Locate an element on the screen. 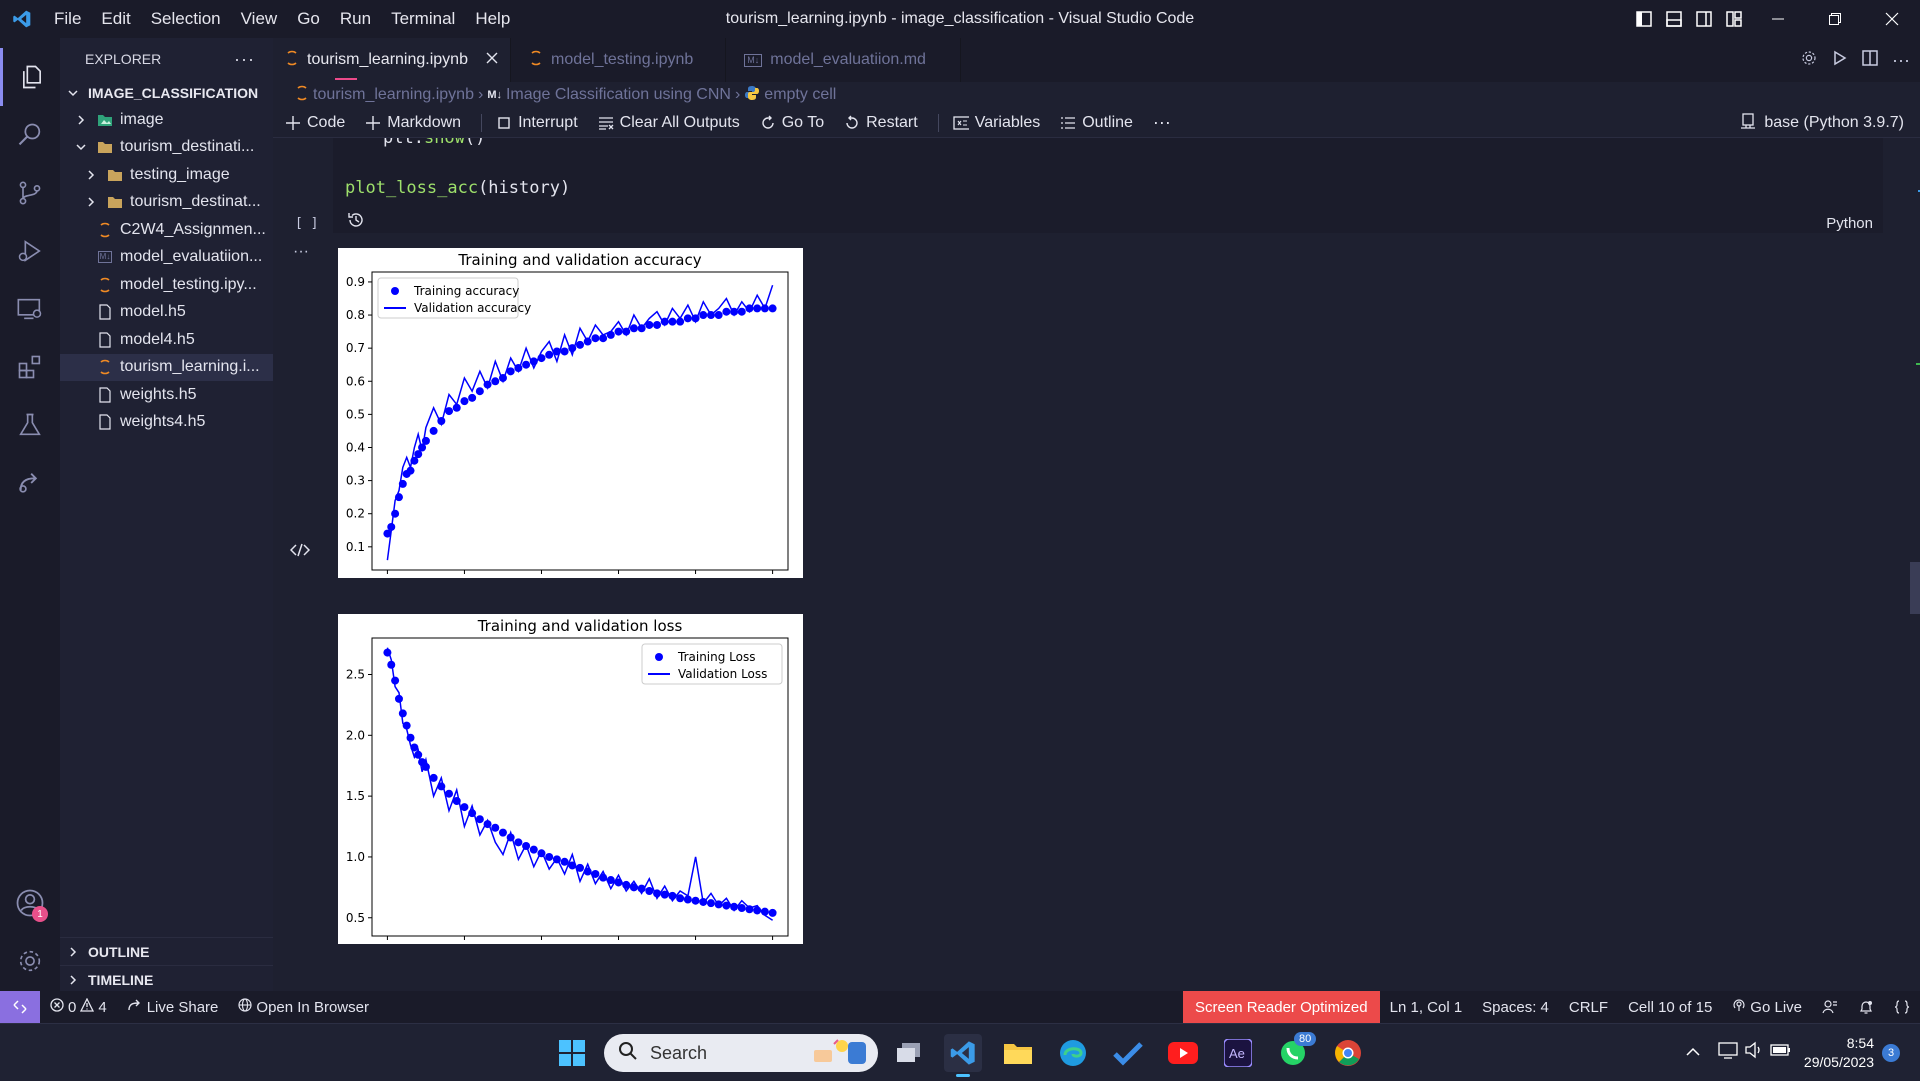 The height and width of the screenshot is (1081, 1920). todo-app-icon is located at coordinates (1128, 1053).